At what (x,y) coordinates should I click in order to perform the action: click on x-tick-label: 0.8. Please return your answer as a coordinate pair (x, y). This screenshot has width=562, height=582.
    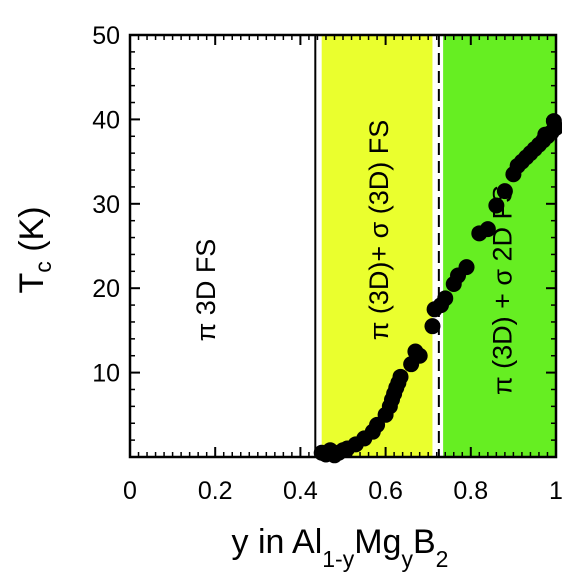
    Looking at the image, I should click on (470, 491).